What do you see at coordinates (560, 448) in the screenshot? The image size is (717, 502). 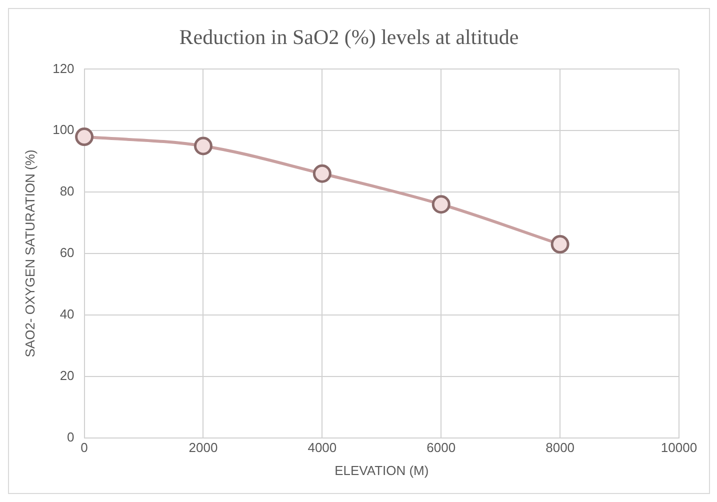 I see `x-tick-label: 8000` at bounding box center [560, 448].